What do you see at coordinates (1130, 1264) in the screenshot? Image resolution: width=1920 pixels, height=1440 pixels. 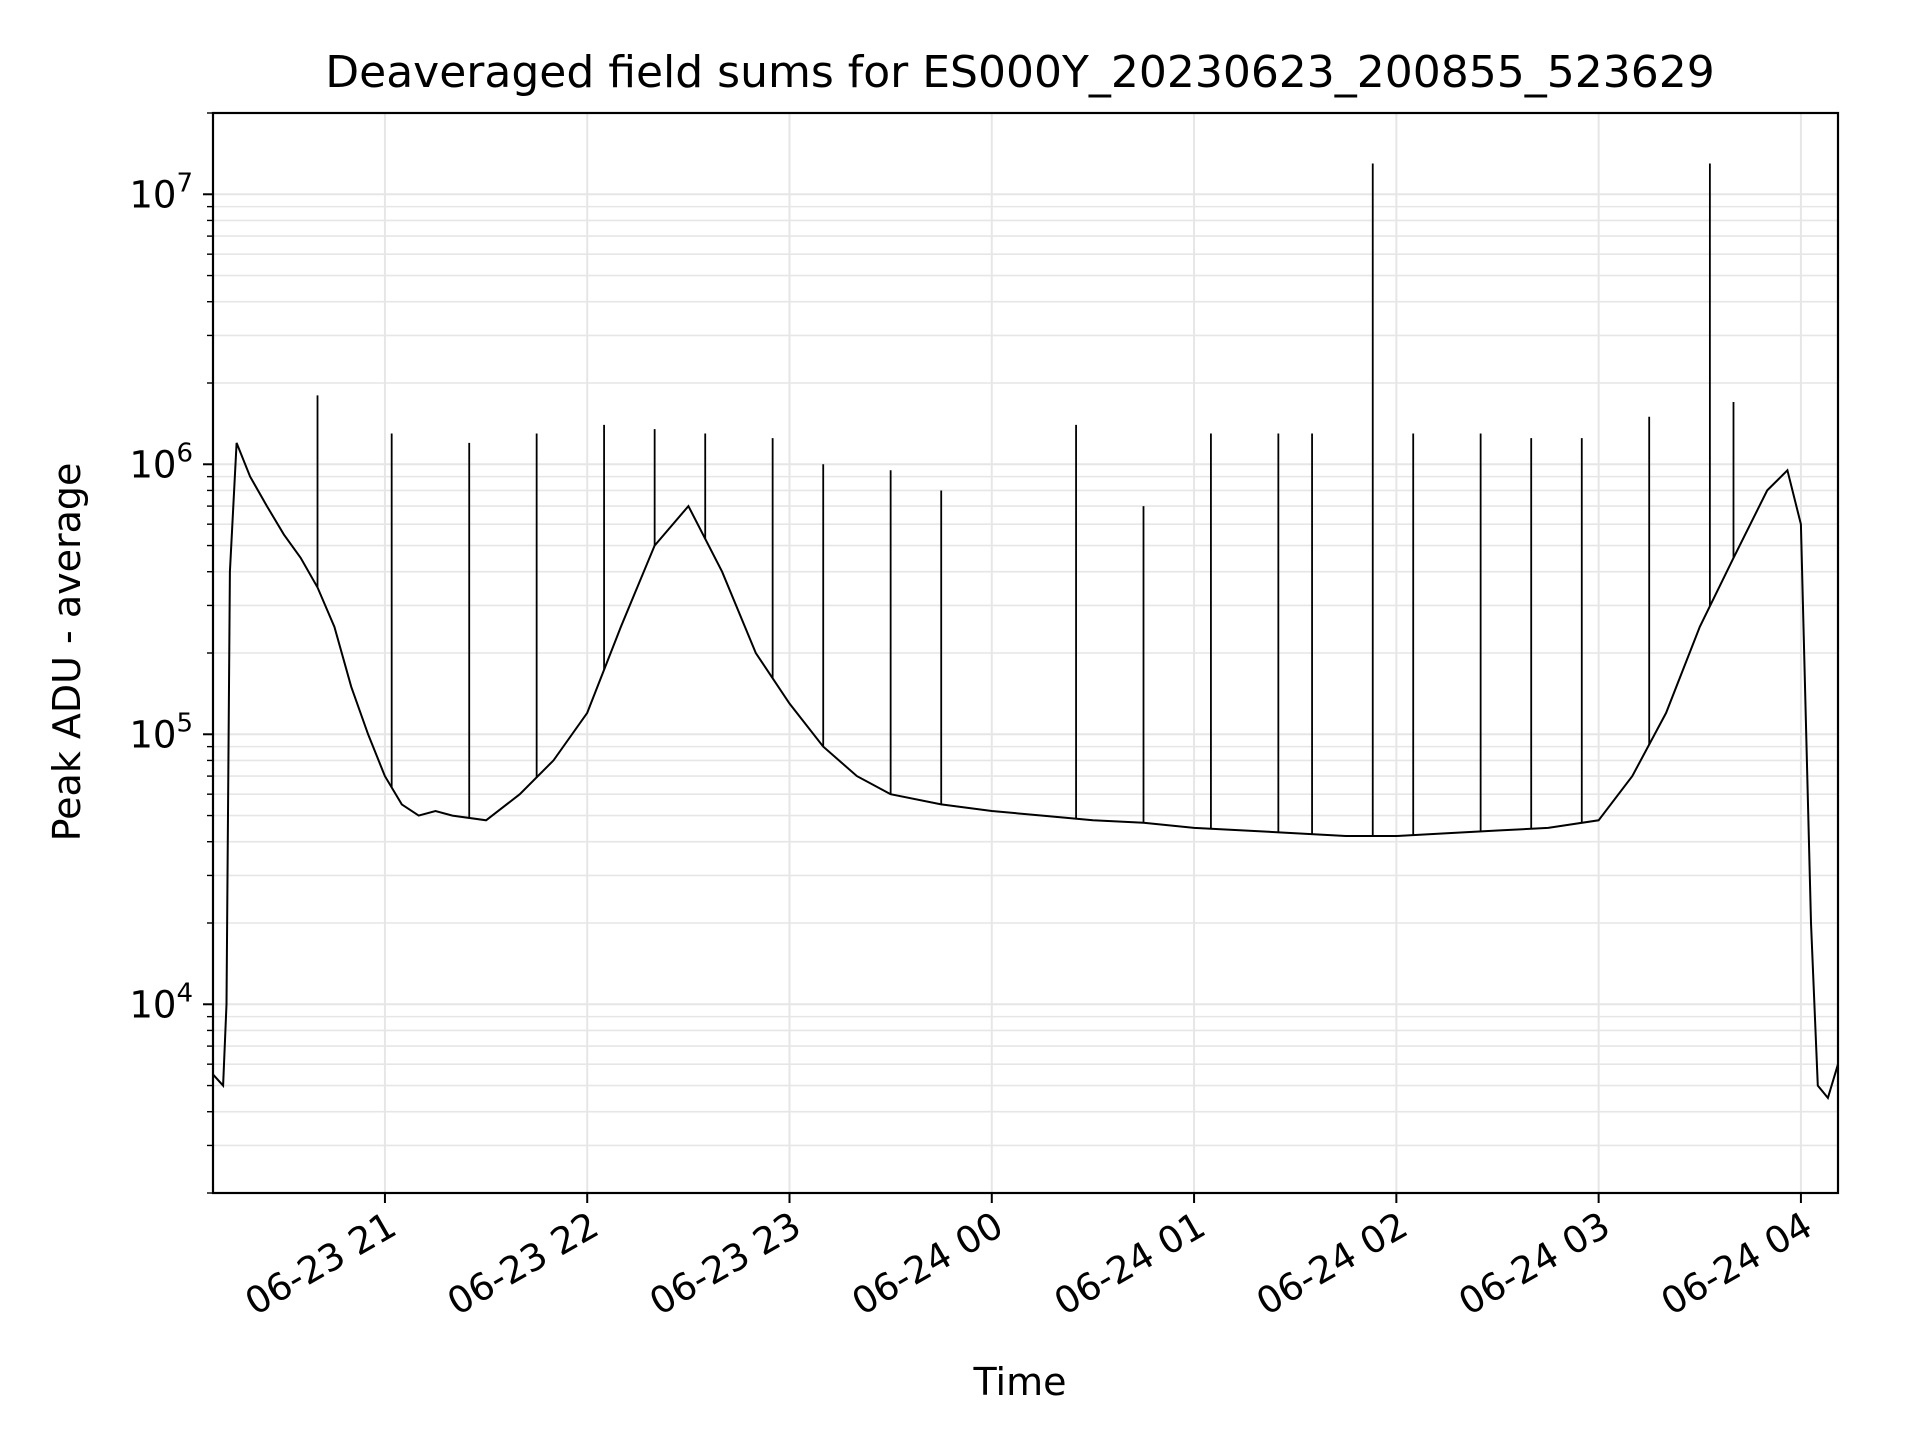 I see `x-tick-label: 06-24 01` at bounding box center [1130, 1264].